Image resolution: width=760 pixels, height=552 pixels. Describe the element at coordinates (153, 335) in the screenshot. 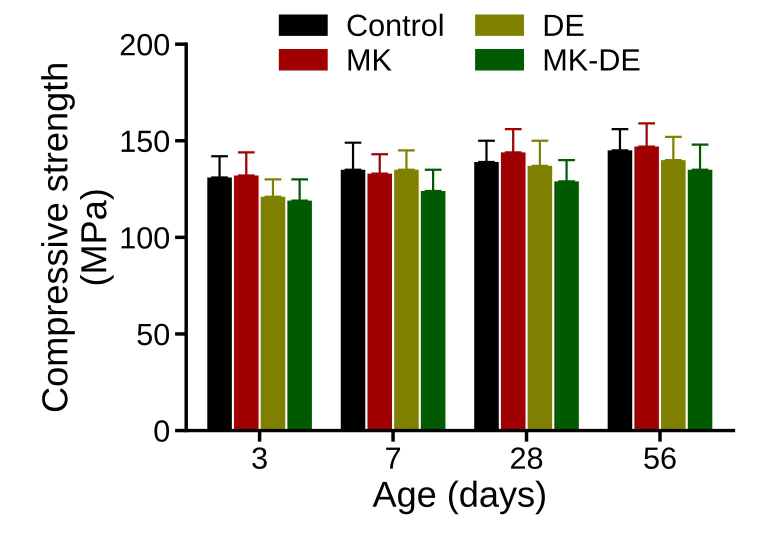

I see `y-tick-label: 50` at that location.